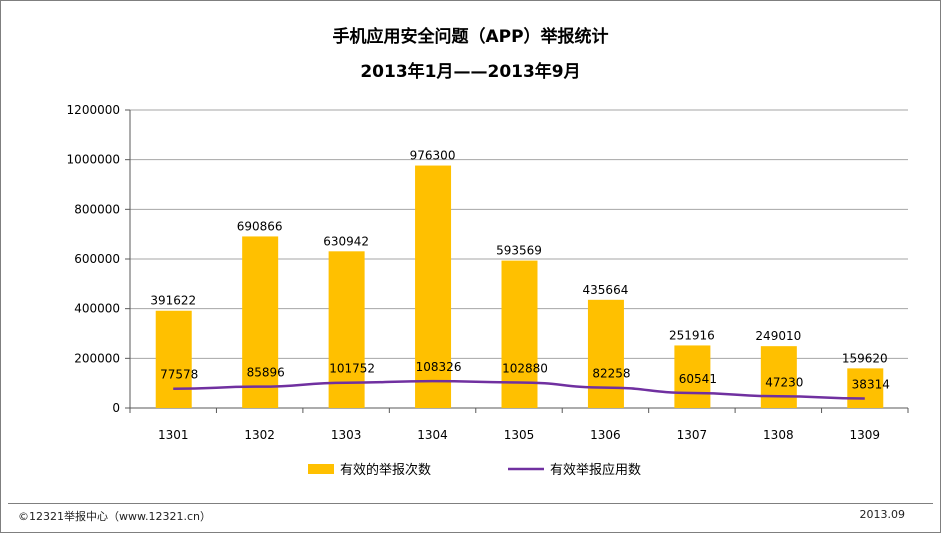 The width and height of the screenshot is (941, 533). What do you see at coordinates (179, 375) in the screenshot?
I see `line-value-label: 77578` at bounding box center [179, 375].